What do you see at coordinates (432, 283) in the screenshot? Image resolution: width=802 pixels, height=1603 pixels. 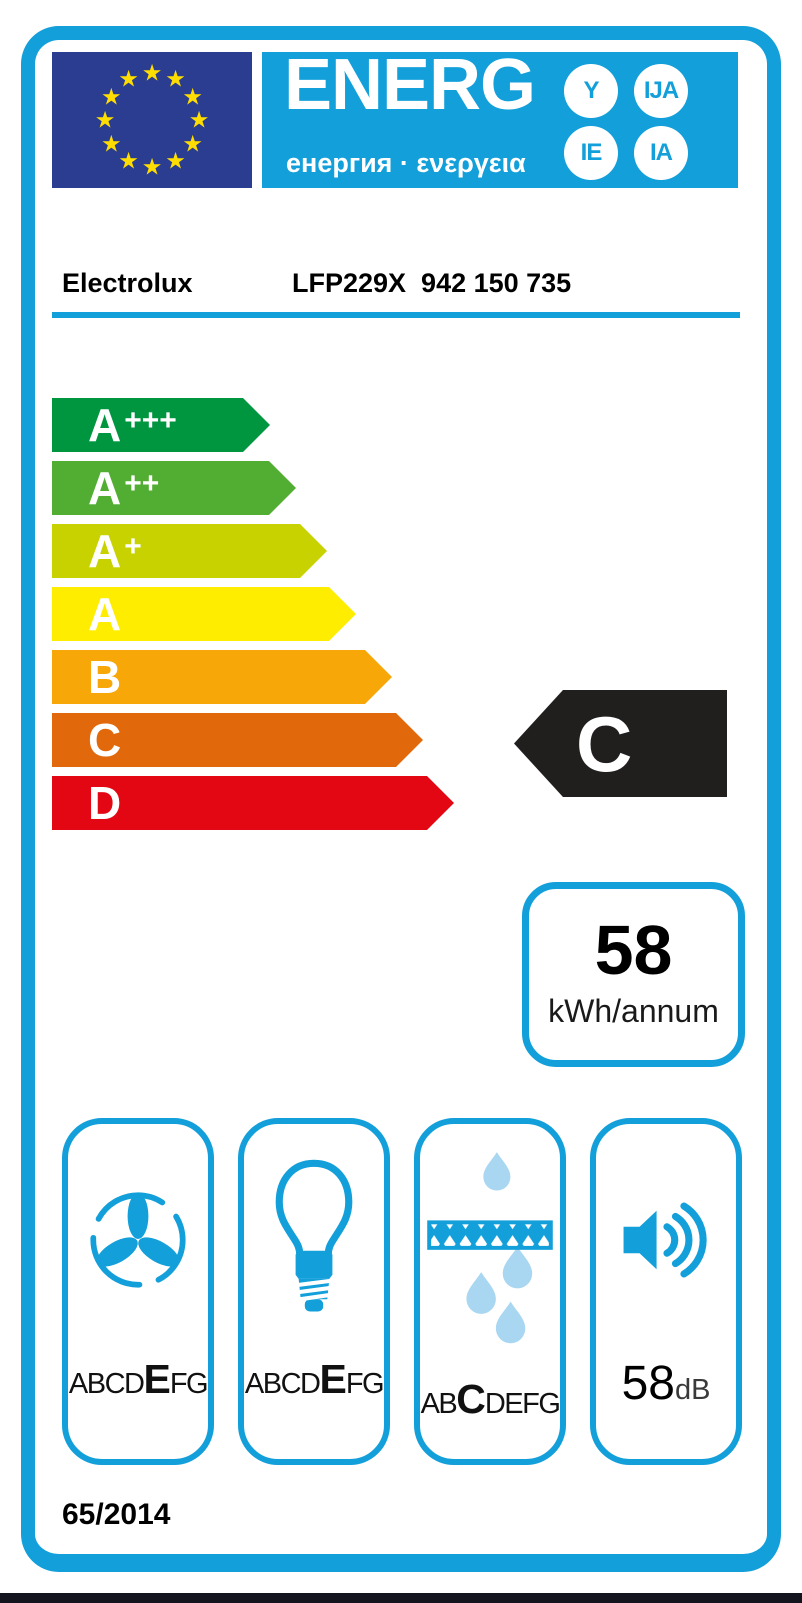 I see `model-number: LFP229X 942 150 735` at bounding box center [432, 283].